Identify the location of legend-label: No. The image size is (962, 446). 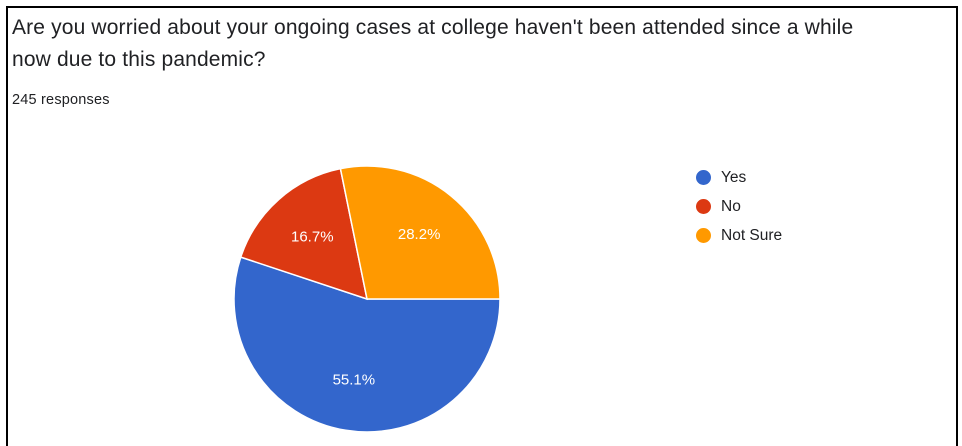
(731, 206).